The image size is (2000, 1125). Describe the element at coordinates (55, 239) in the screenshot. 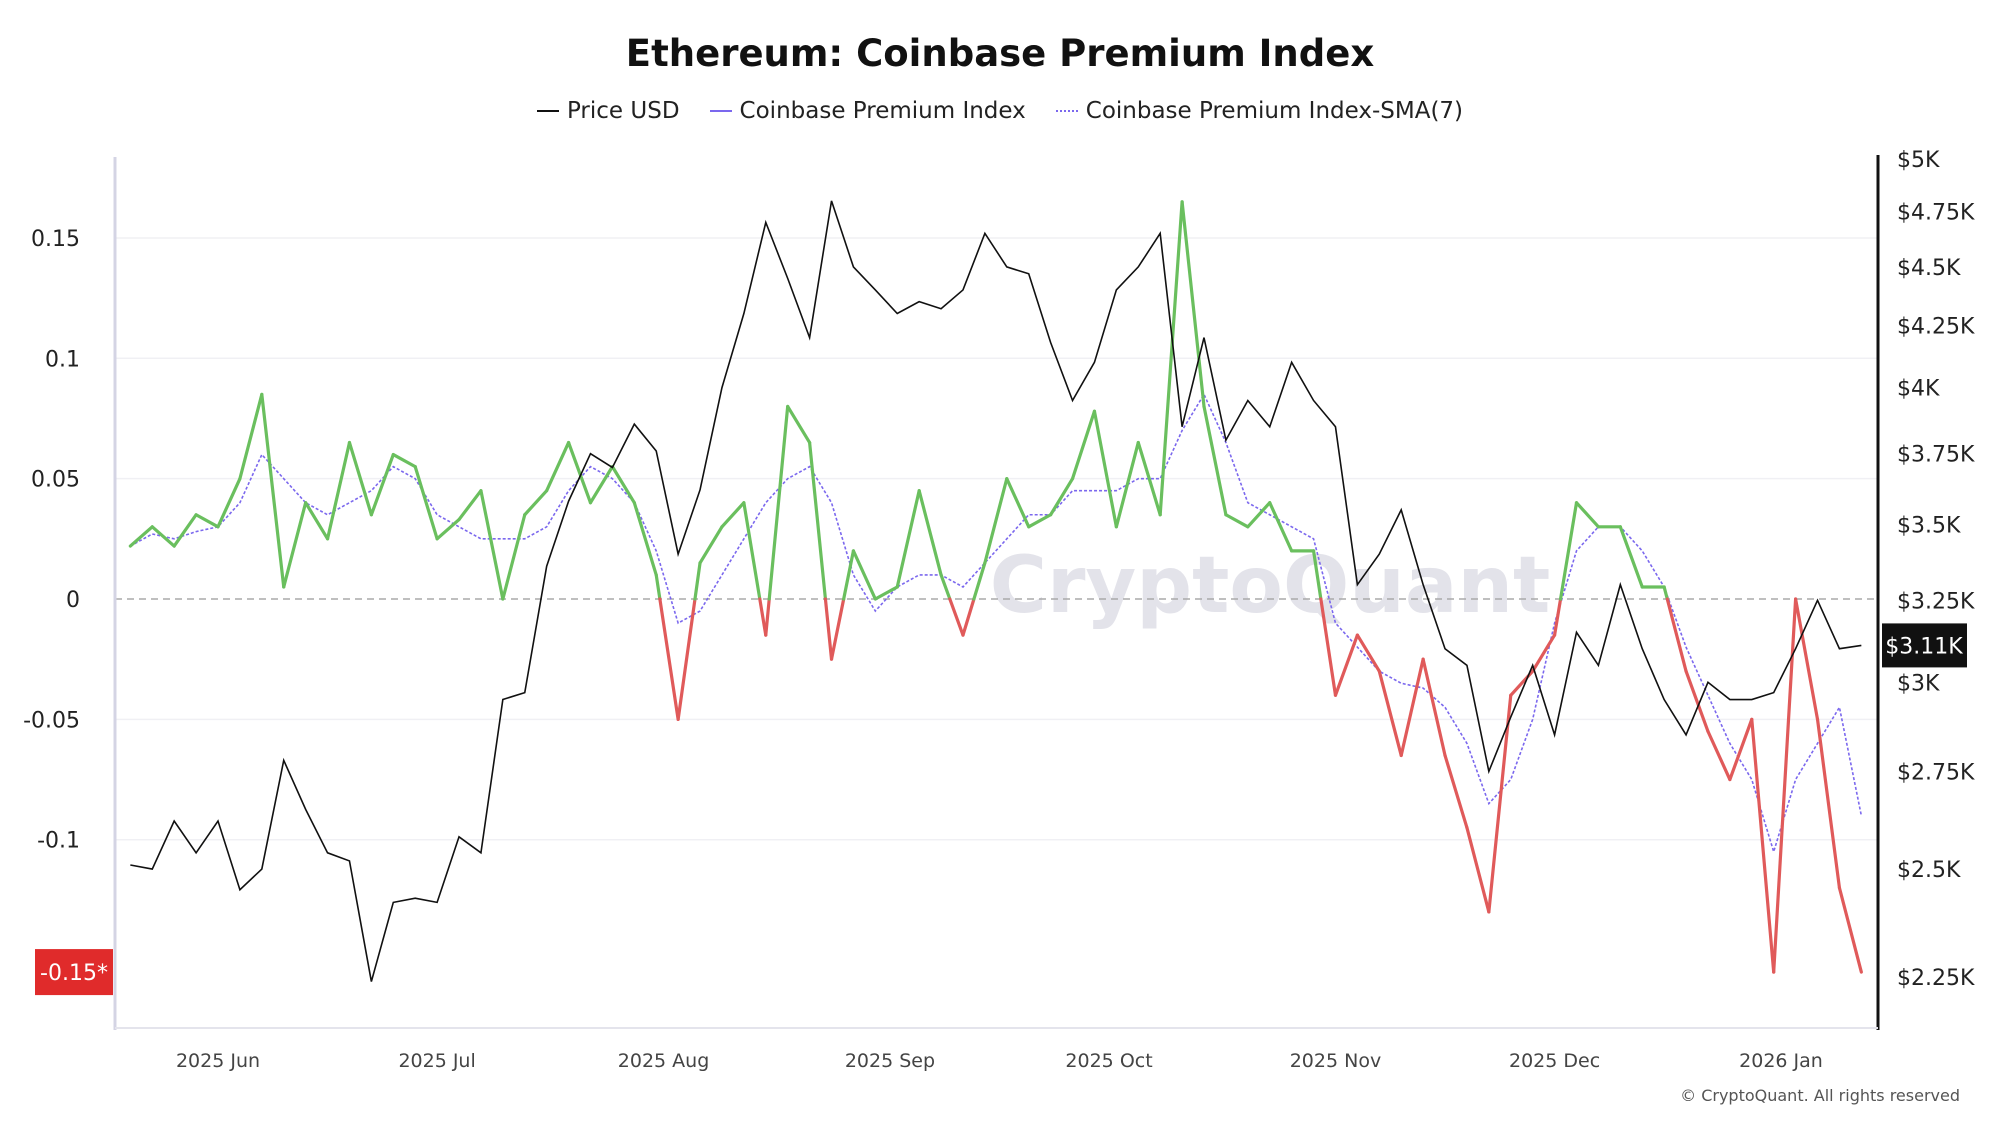

I see `left-tick-label: 0.15` at that location.